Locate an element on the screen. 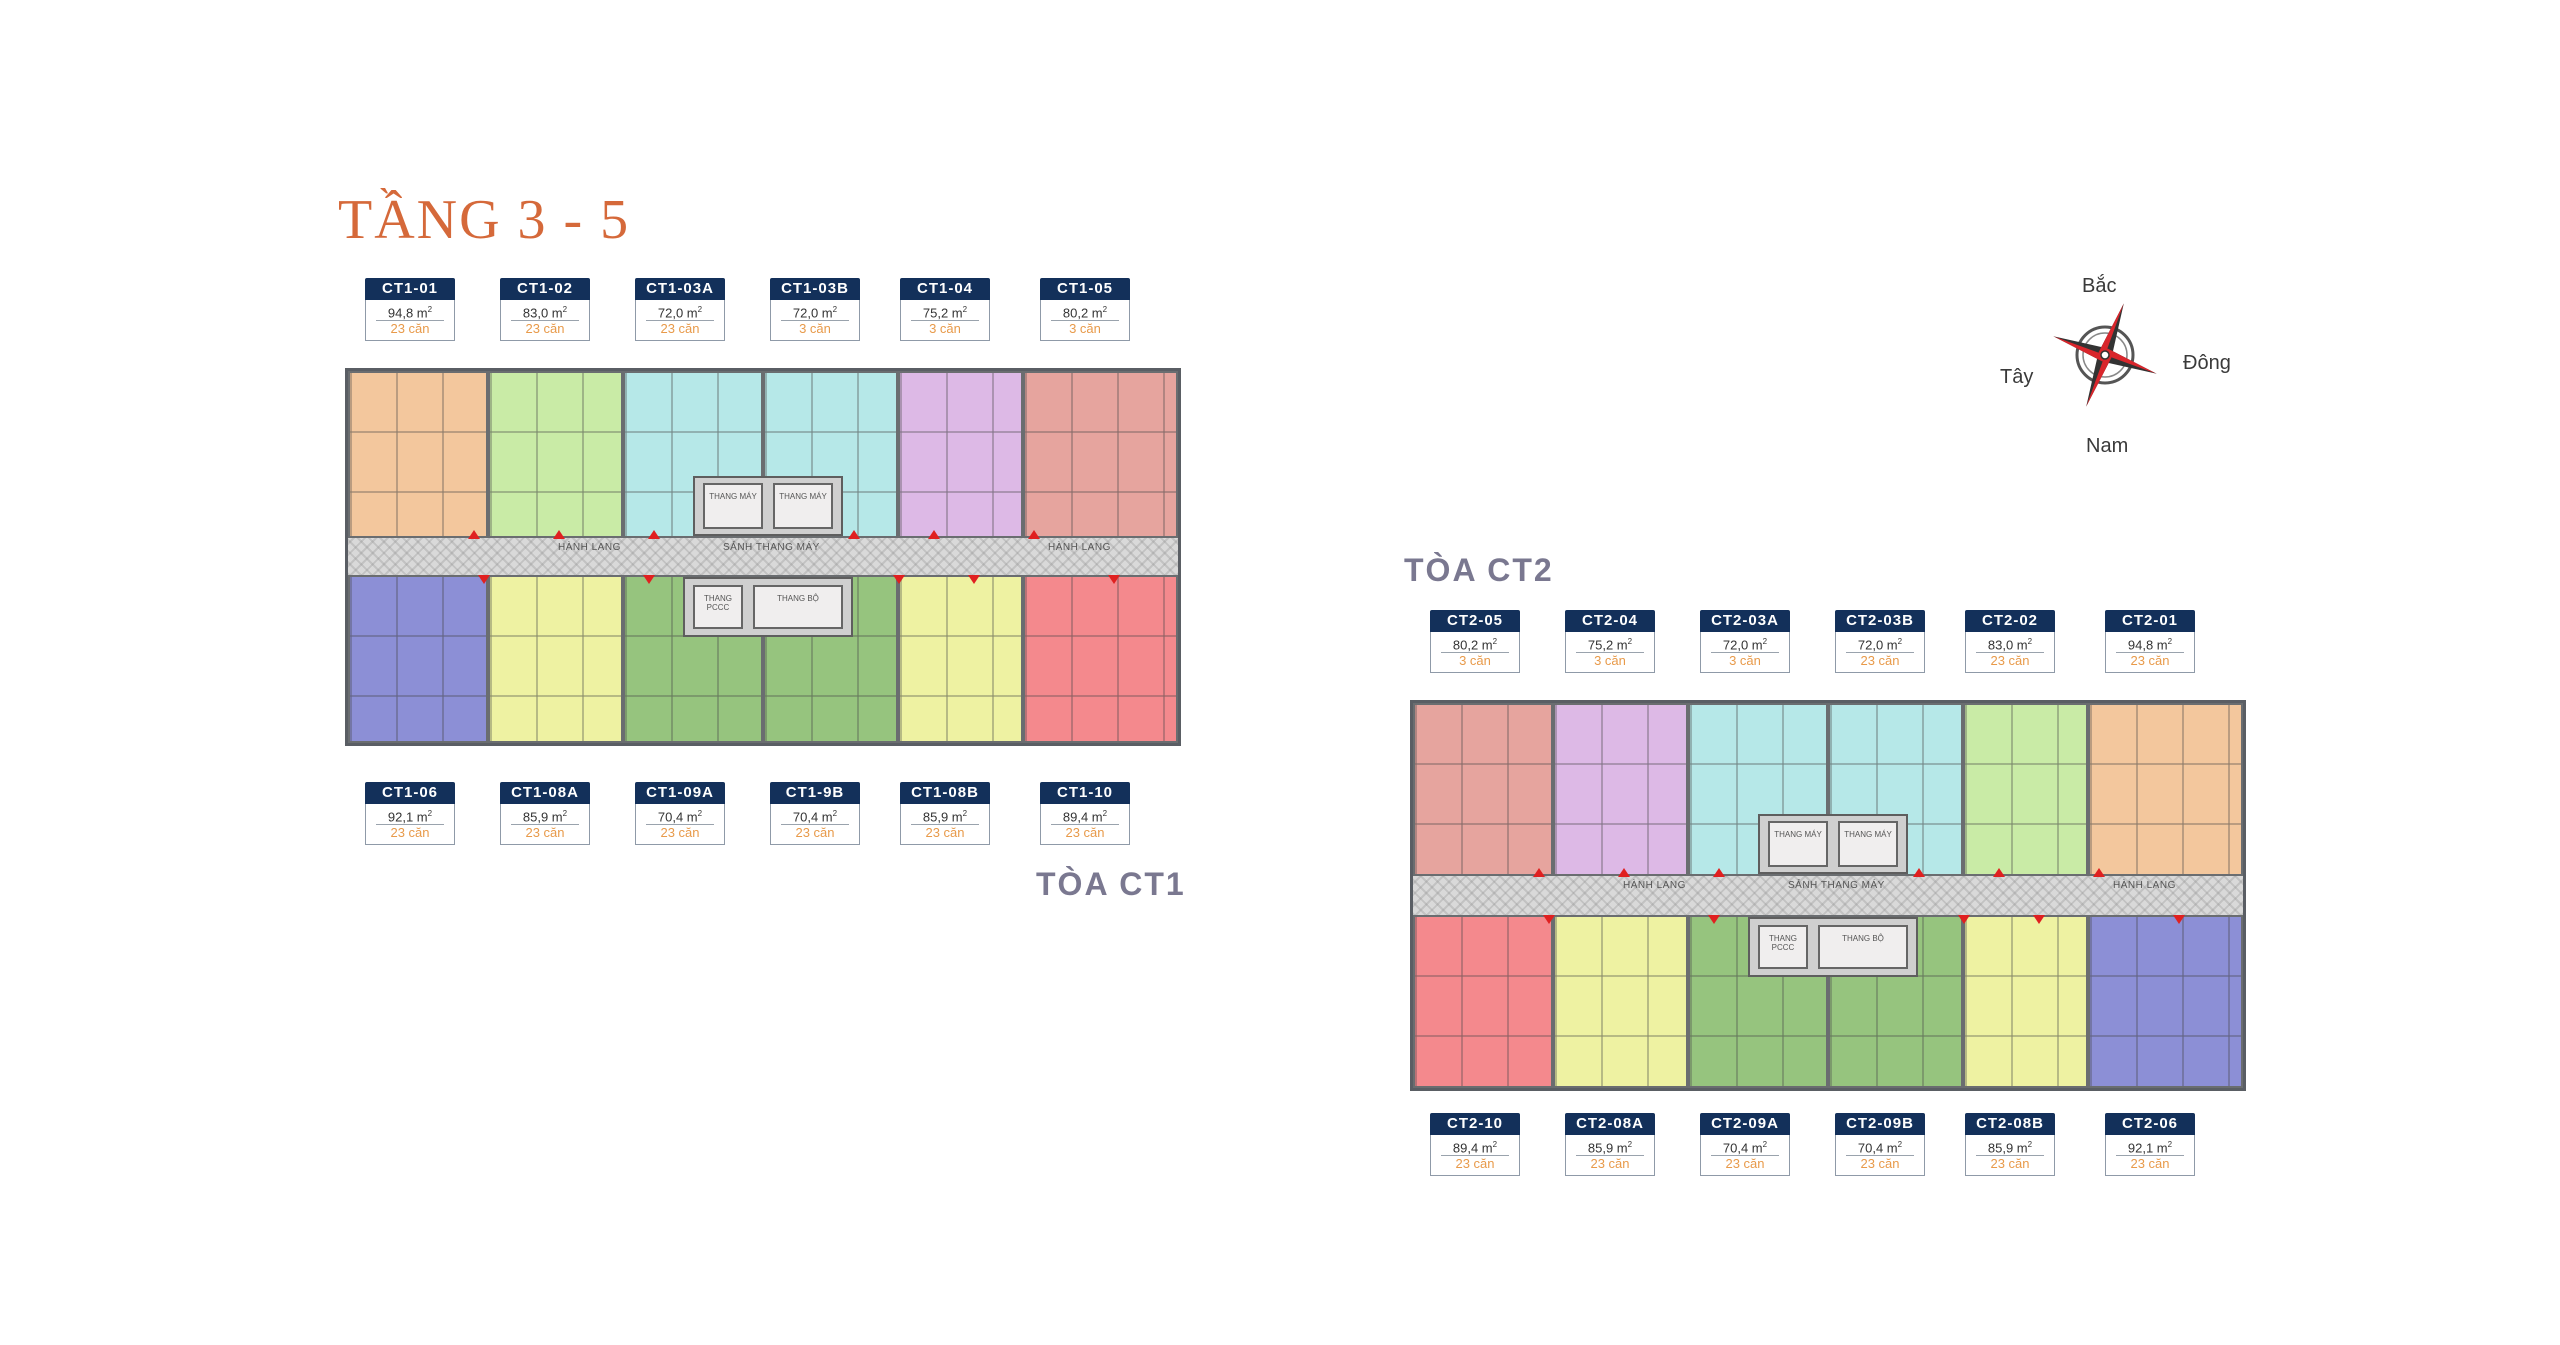 The width and height of the screenshot is (2560, 1345). unit-tag-body: 80,2 m2 3 căn is located at coordinates (1085, 321).